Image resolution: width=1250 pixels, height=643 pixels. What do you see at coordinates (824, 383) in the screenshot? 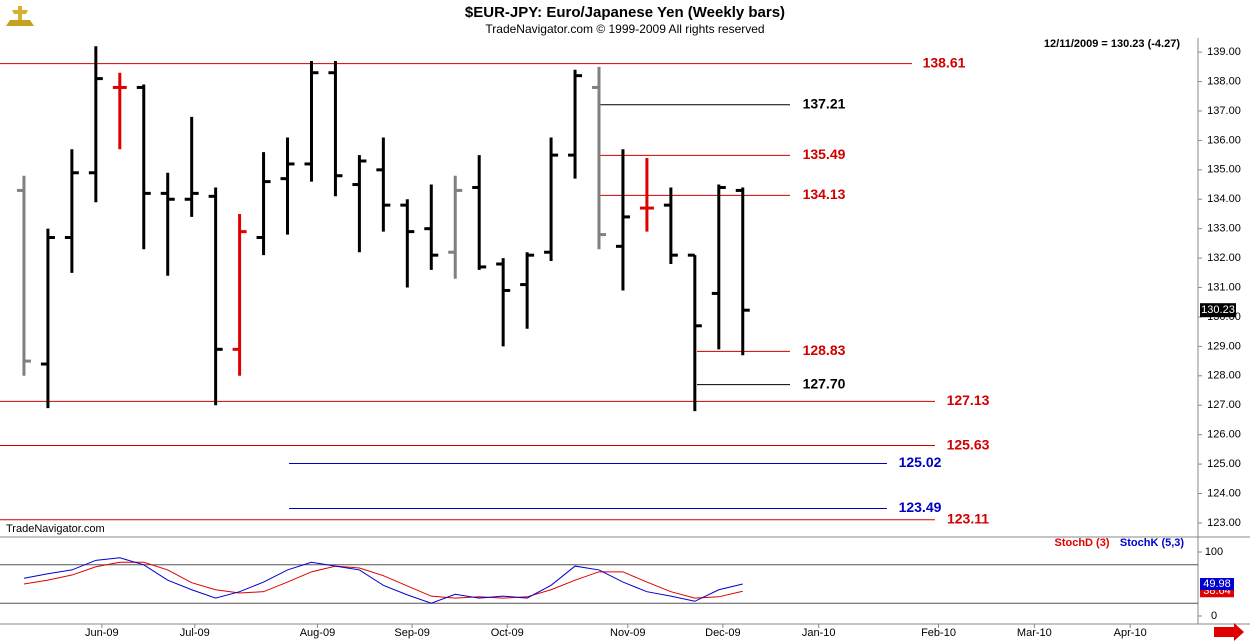
I see `level-label: 127.70` at bounding box center [824, 383].